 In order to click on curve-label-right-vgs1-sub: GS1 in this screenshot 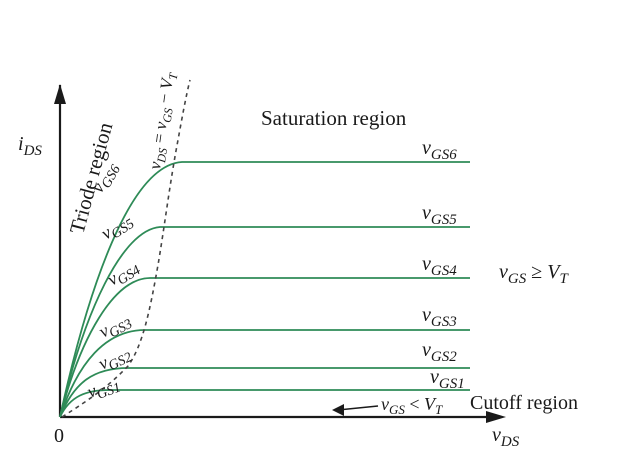, I will do `click(452, 384)`.